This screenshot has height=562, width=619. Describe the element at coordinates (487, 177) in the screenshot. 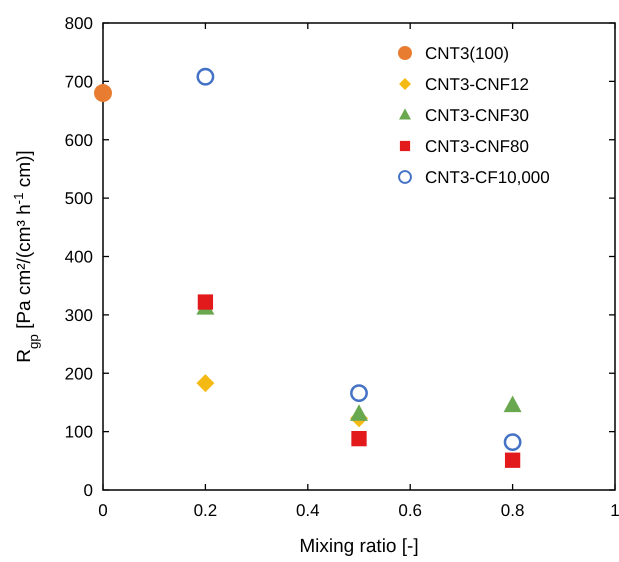

I see `legend-label: CNT3-CF10,000` at that location.